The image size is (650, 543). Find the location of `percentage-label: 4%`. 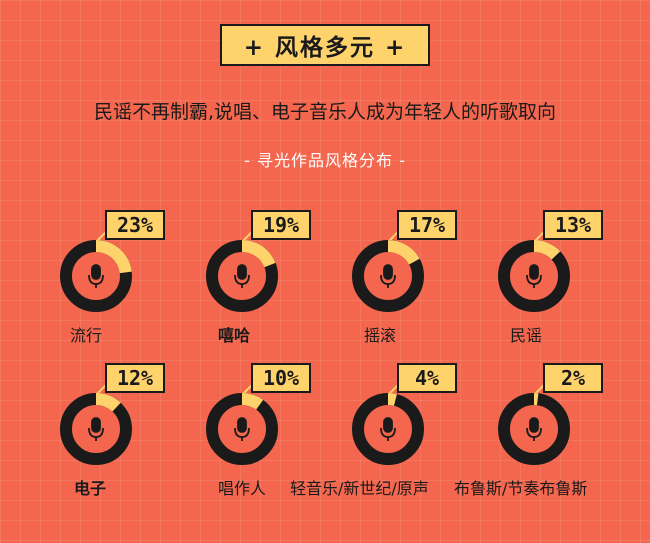

percentage-label: 4% is located at coordinates (427, 378).